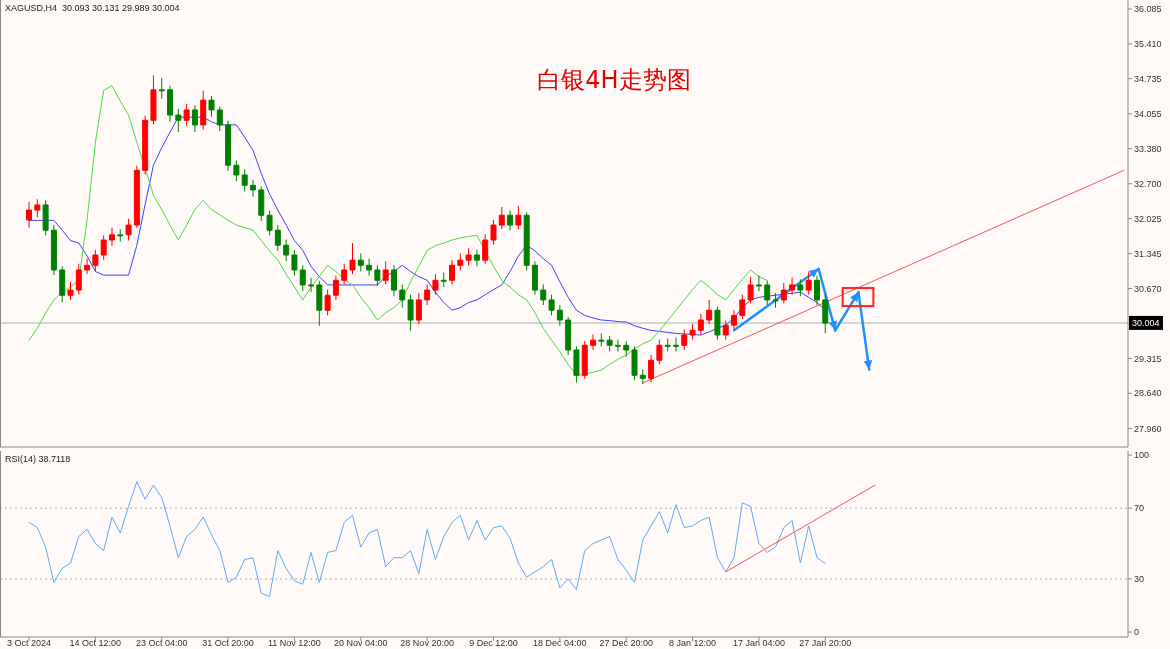 Image resolution: width=1170 pixels, height=649 pixels. I want to click on x-tick-label: 8 Jan 12:00, so click(693, 643).